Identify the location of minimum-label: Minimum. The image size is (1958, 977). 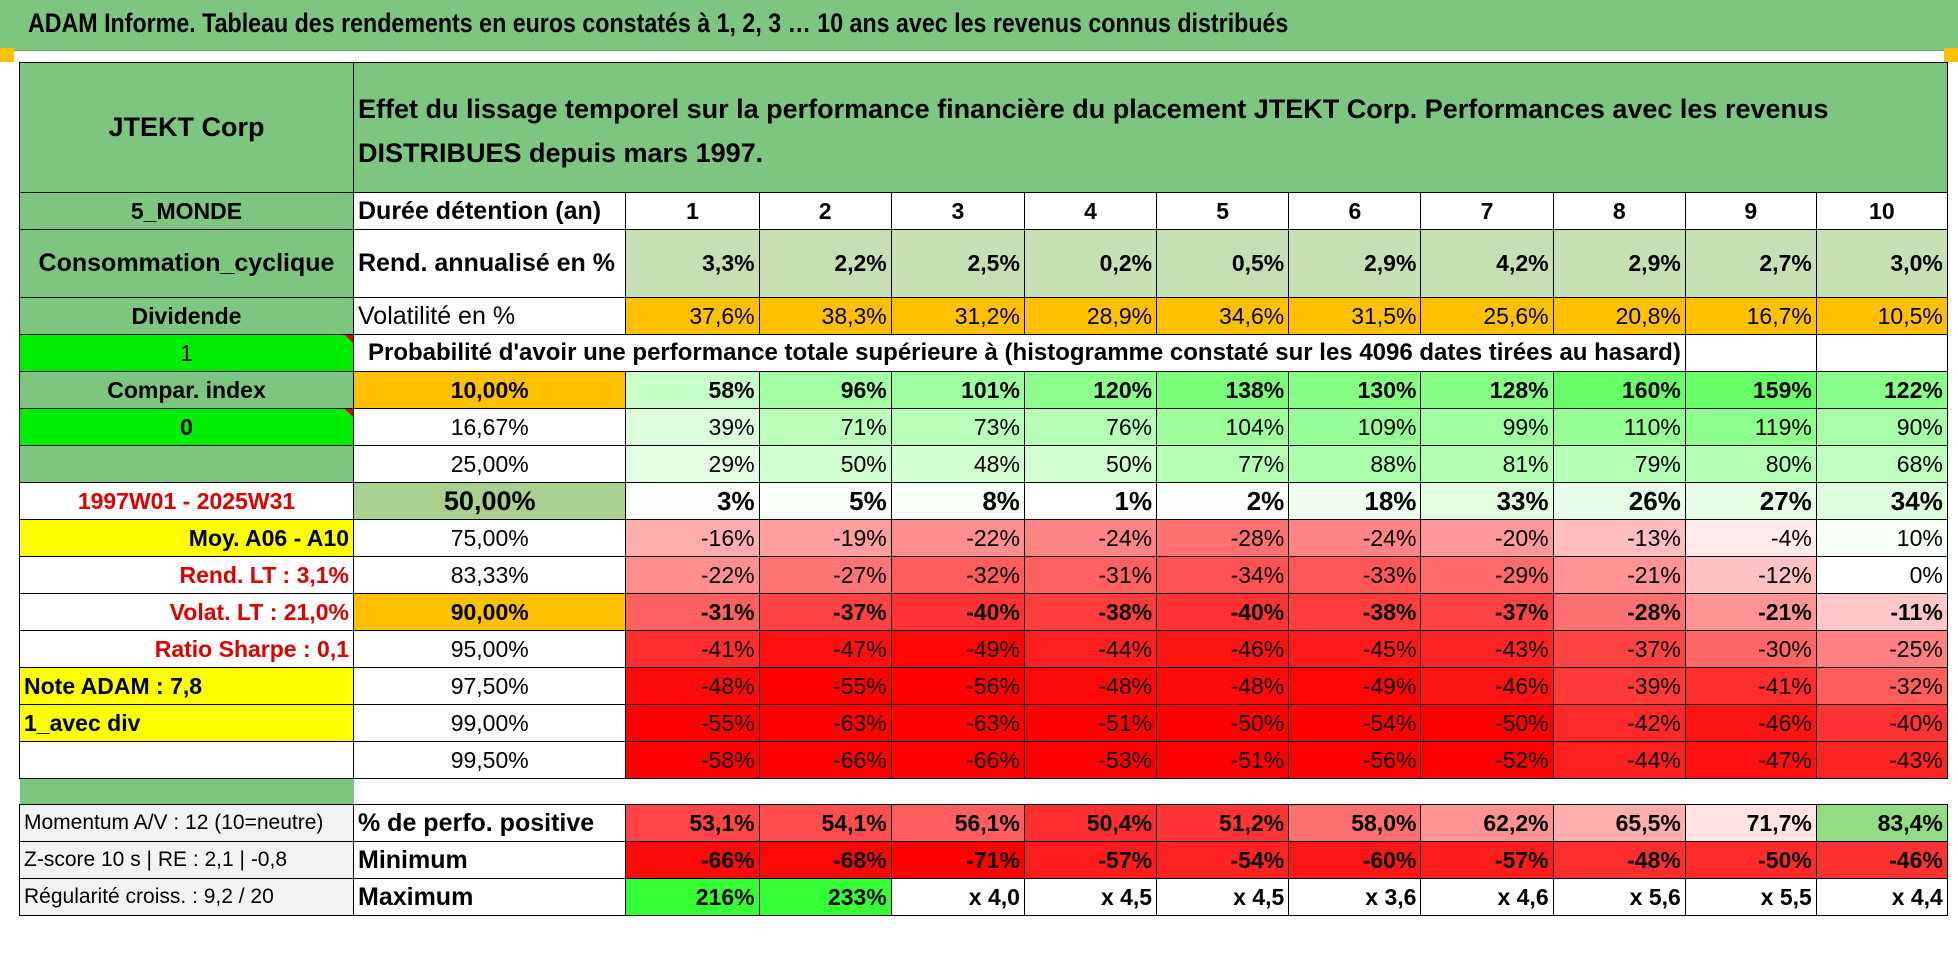
(489, 860).